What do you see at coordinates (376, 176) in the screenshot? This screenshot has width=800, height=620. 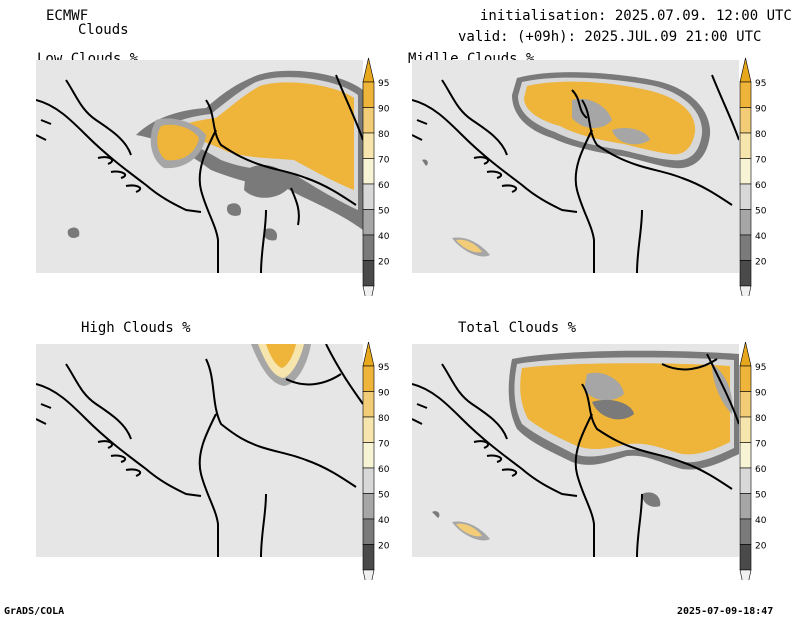 I see `colorbar-low: 95 90 80 70 60 50 40 20` at bounding box center [376, 176].